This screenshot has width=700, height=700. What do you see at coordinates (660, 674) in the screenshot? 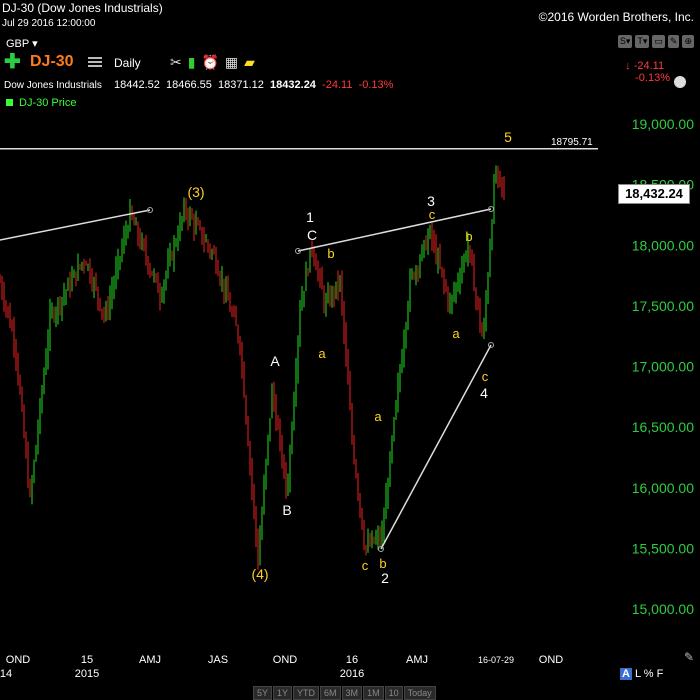
I see `fit-toggle: F` at bounding box center [660, 674].